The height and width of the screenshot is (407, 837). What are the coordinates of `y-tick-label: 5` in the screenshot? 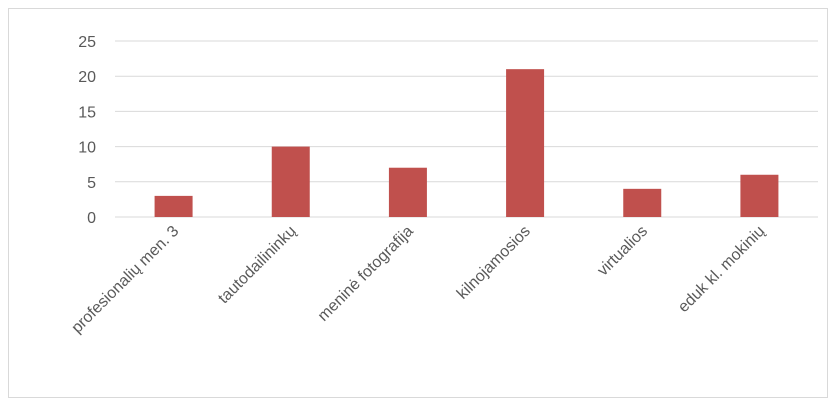 It's located at (91, 183).